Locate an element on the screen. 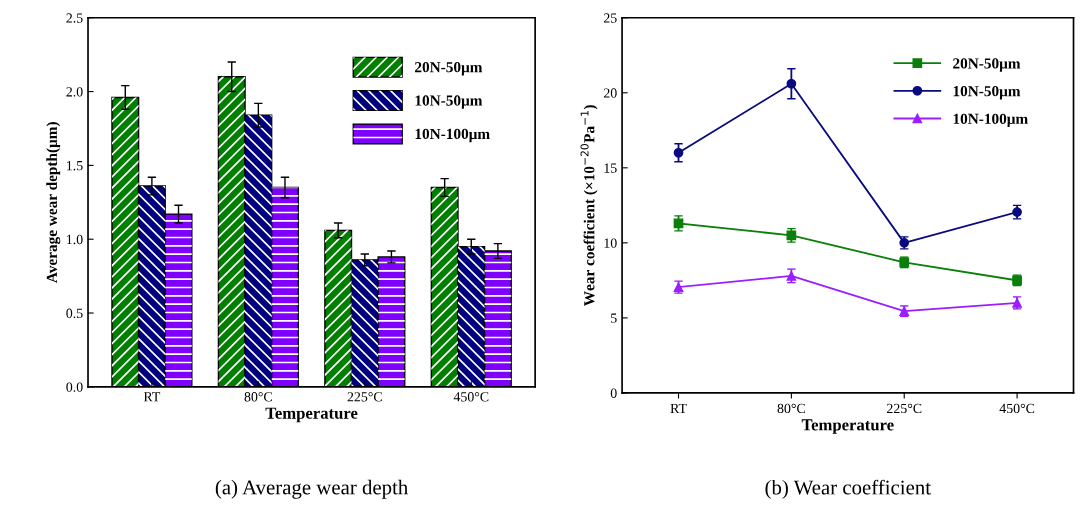 Image resolution: width=1080 pixels, height=507 pixels. text: (a) Average wear depth is located at coordinates (311, 489).